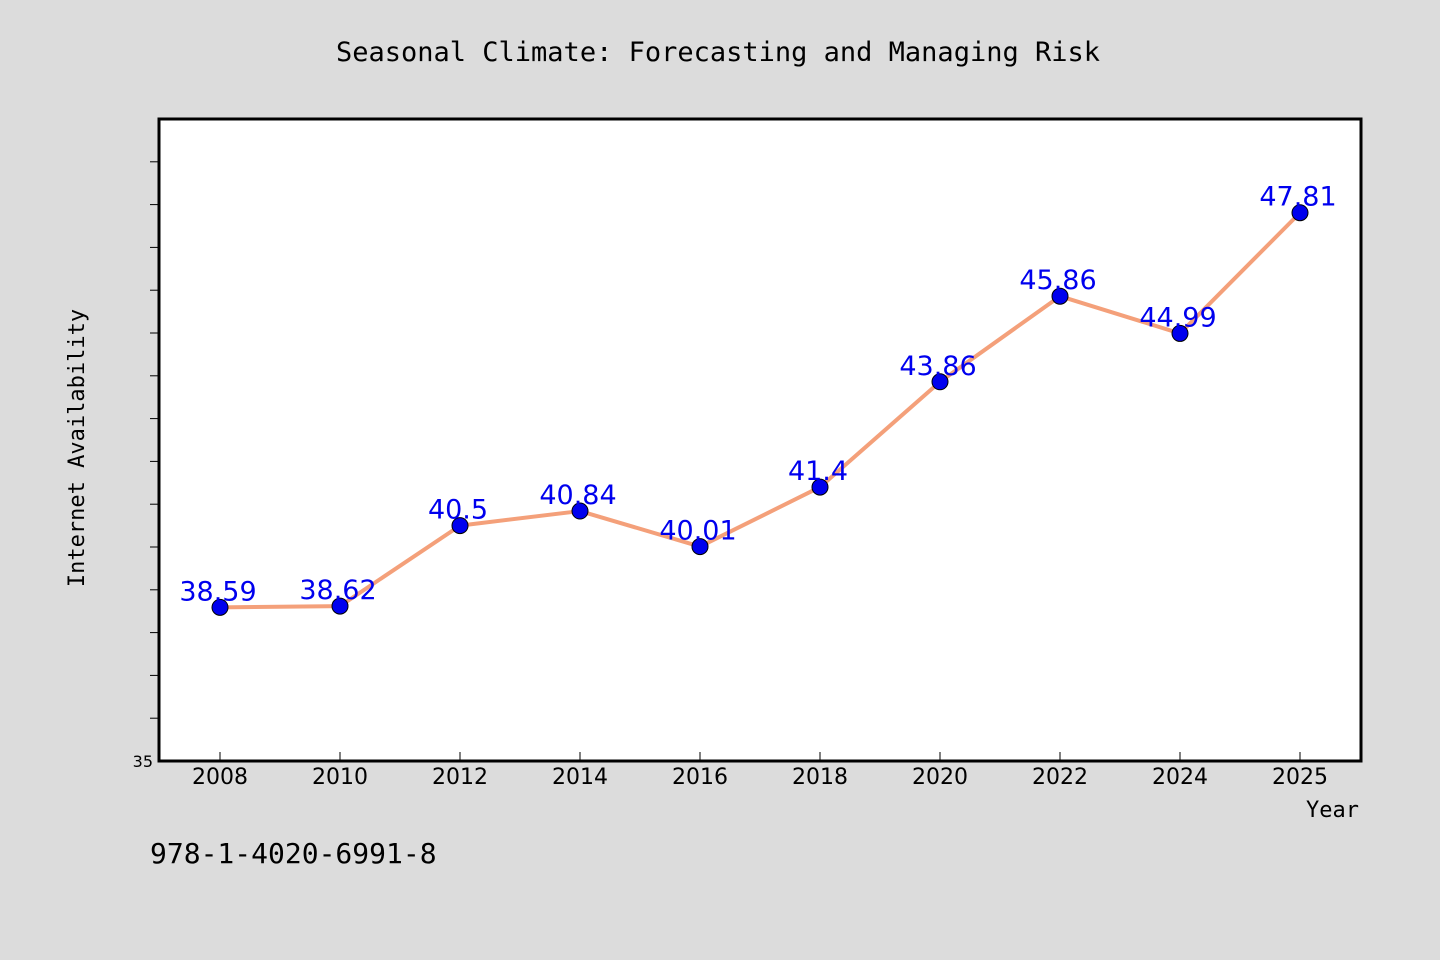 Image resolution: width=1440 pixels, height=960 pixels. I want to click on data-label: 40.01, so click(697, 531).